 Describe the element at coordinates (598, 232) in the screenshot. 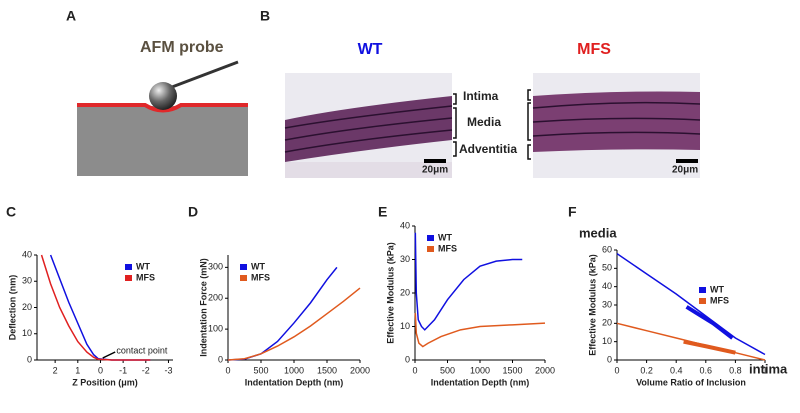

I see `annotation: media` at that location.